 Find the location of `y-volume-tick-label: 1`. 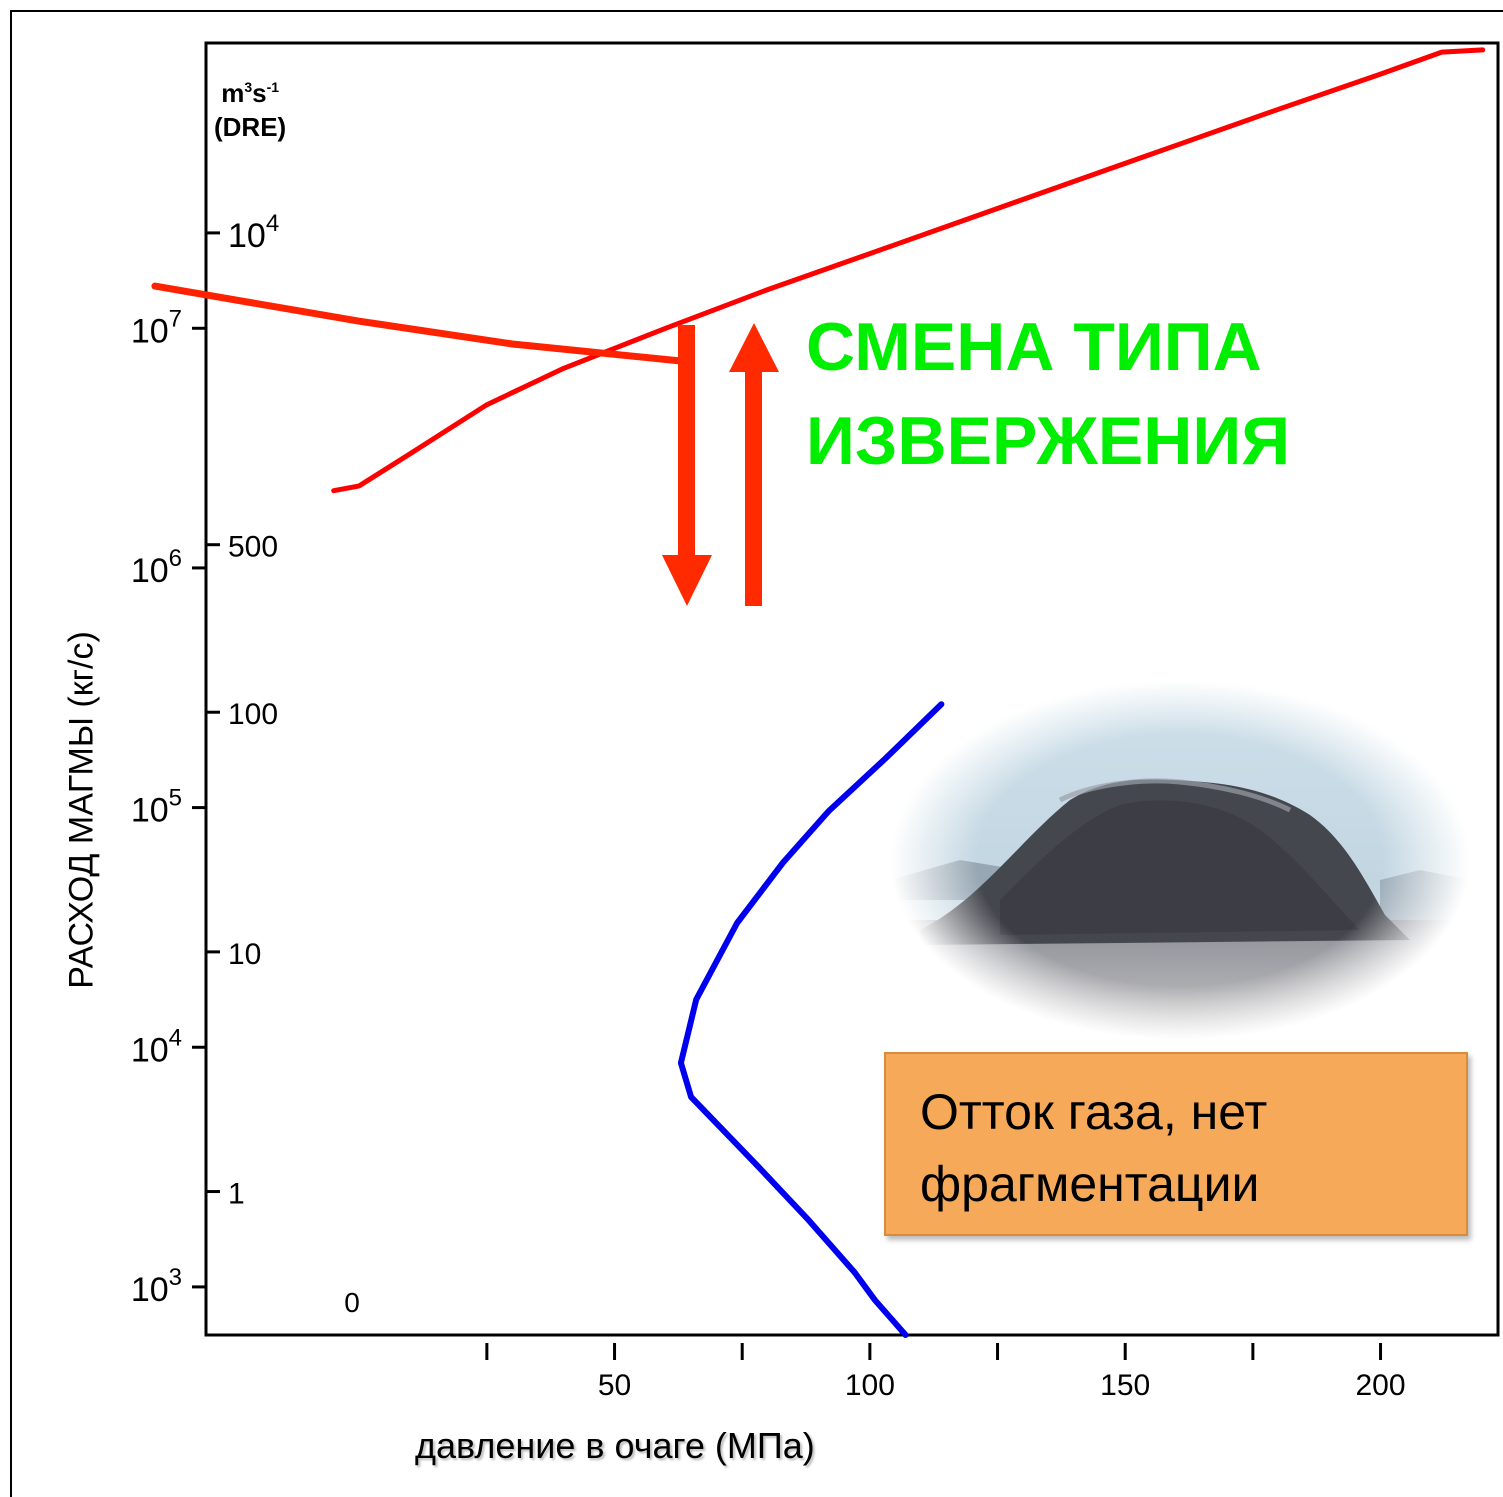

y-volume-tick-label: 1 is located at coordinates (236, 1194).